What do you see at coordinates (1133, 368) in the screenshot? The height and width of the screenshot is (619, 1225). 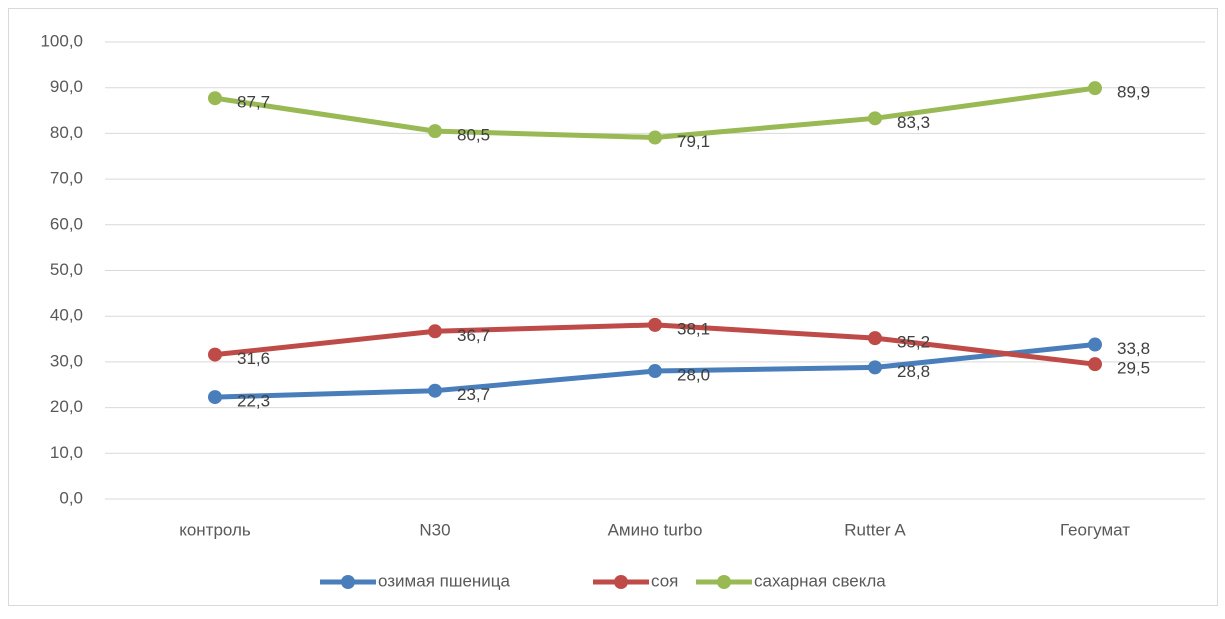 I see `data-label: 29,5` at bounding box center [1133, 368].